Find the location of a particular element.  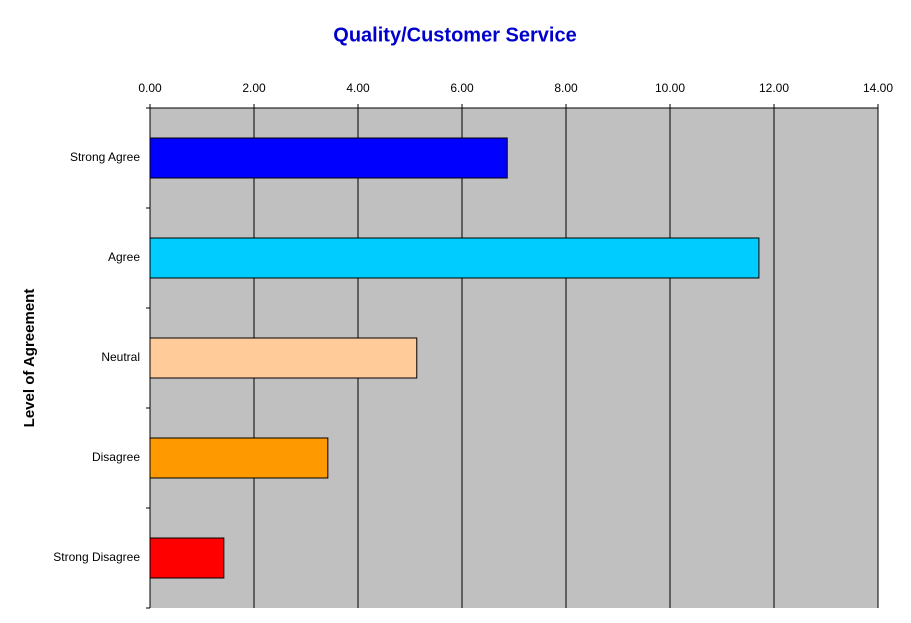

y-tick-label: Strong Disagree is located at coordinates (96, 557).